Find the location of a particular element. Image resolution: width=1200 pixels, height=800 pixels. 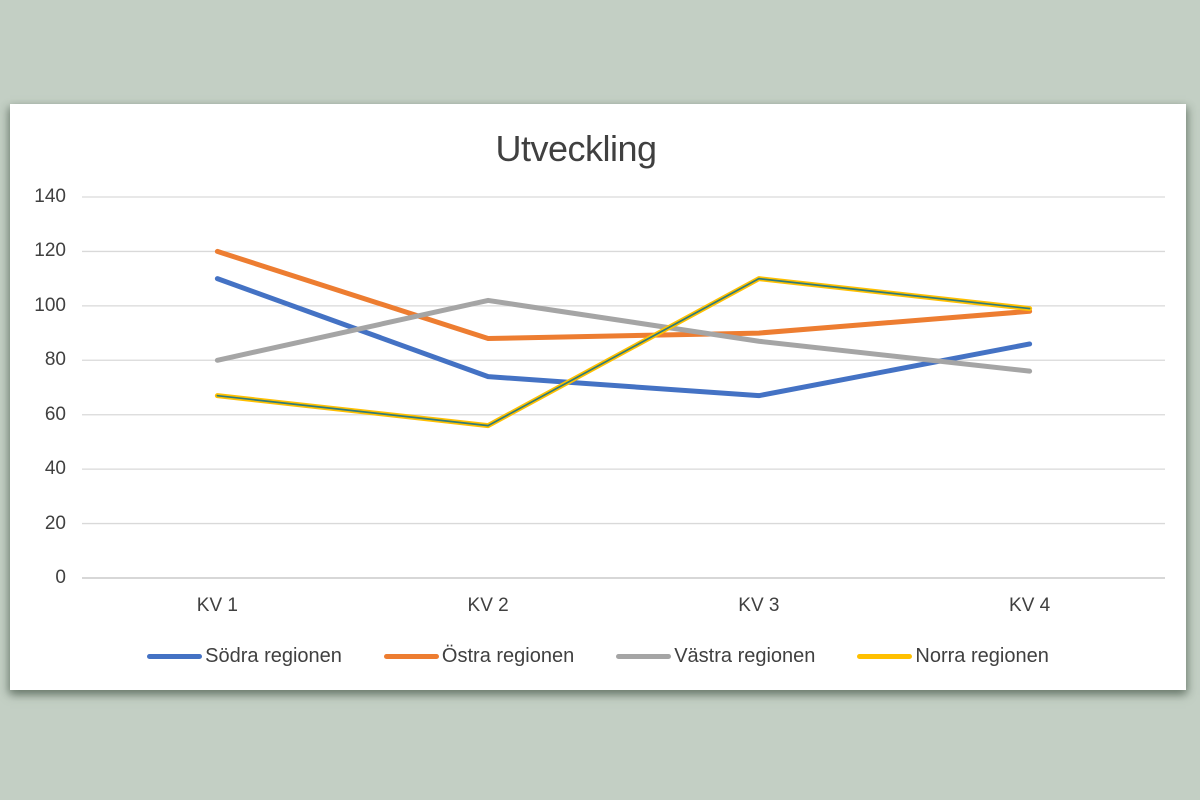

x-axis-category-label: KV 1 is located at coordinates (217, 605).